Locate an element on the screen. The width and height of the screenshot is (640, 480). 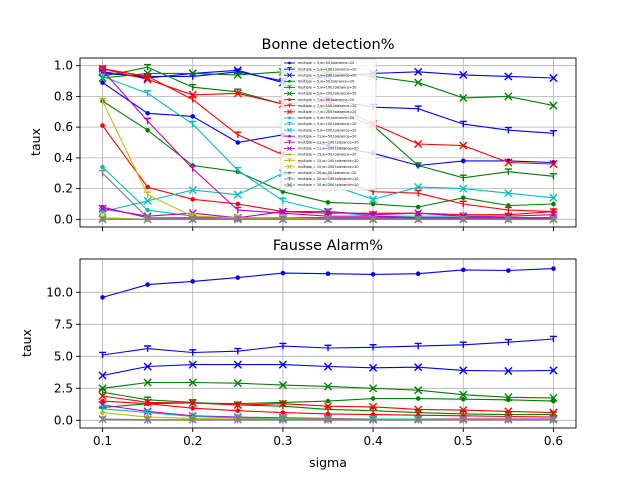
x-tick-label: 0.3 is located at coordinates (282, 441).